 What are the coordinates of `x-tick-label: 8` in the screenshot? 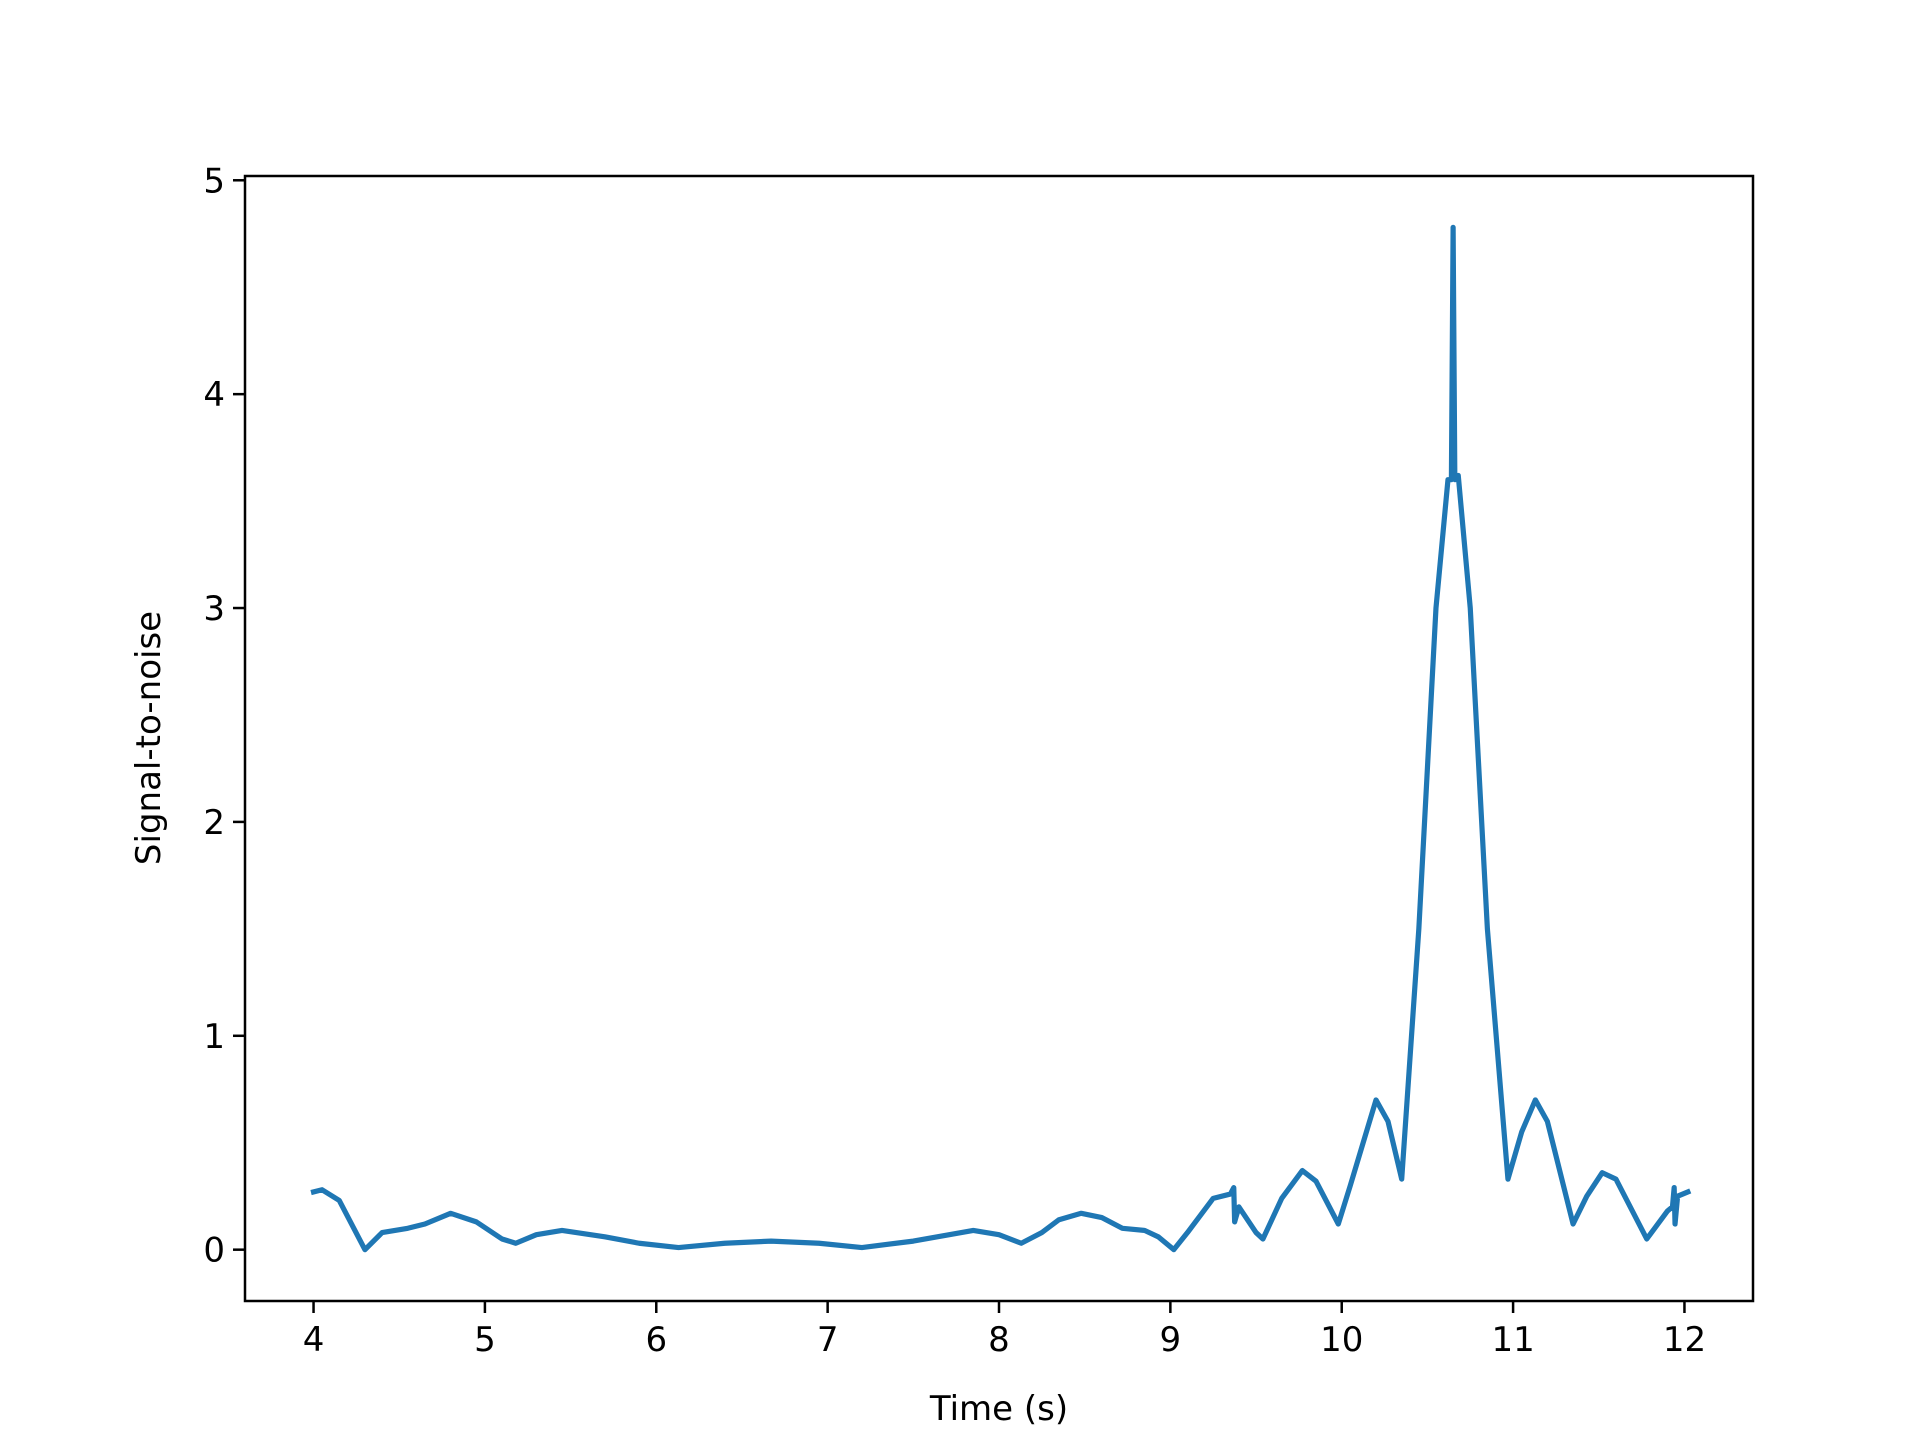 It's located at (999, 1340).